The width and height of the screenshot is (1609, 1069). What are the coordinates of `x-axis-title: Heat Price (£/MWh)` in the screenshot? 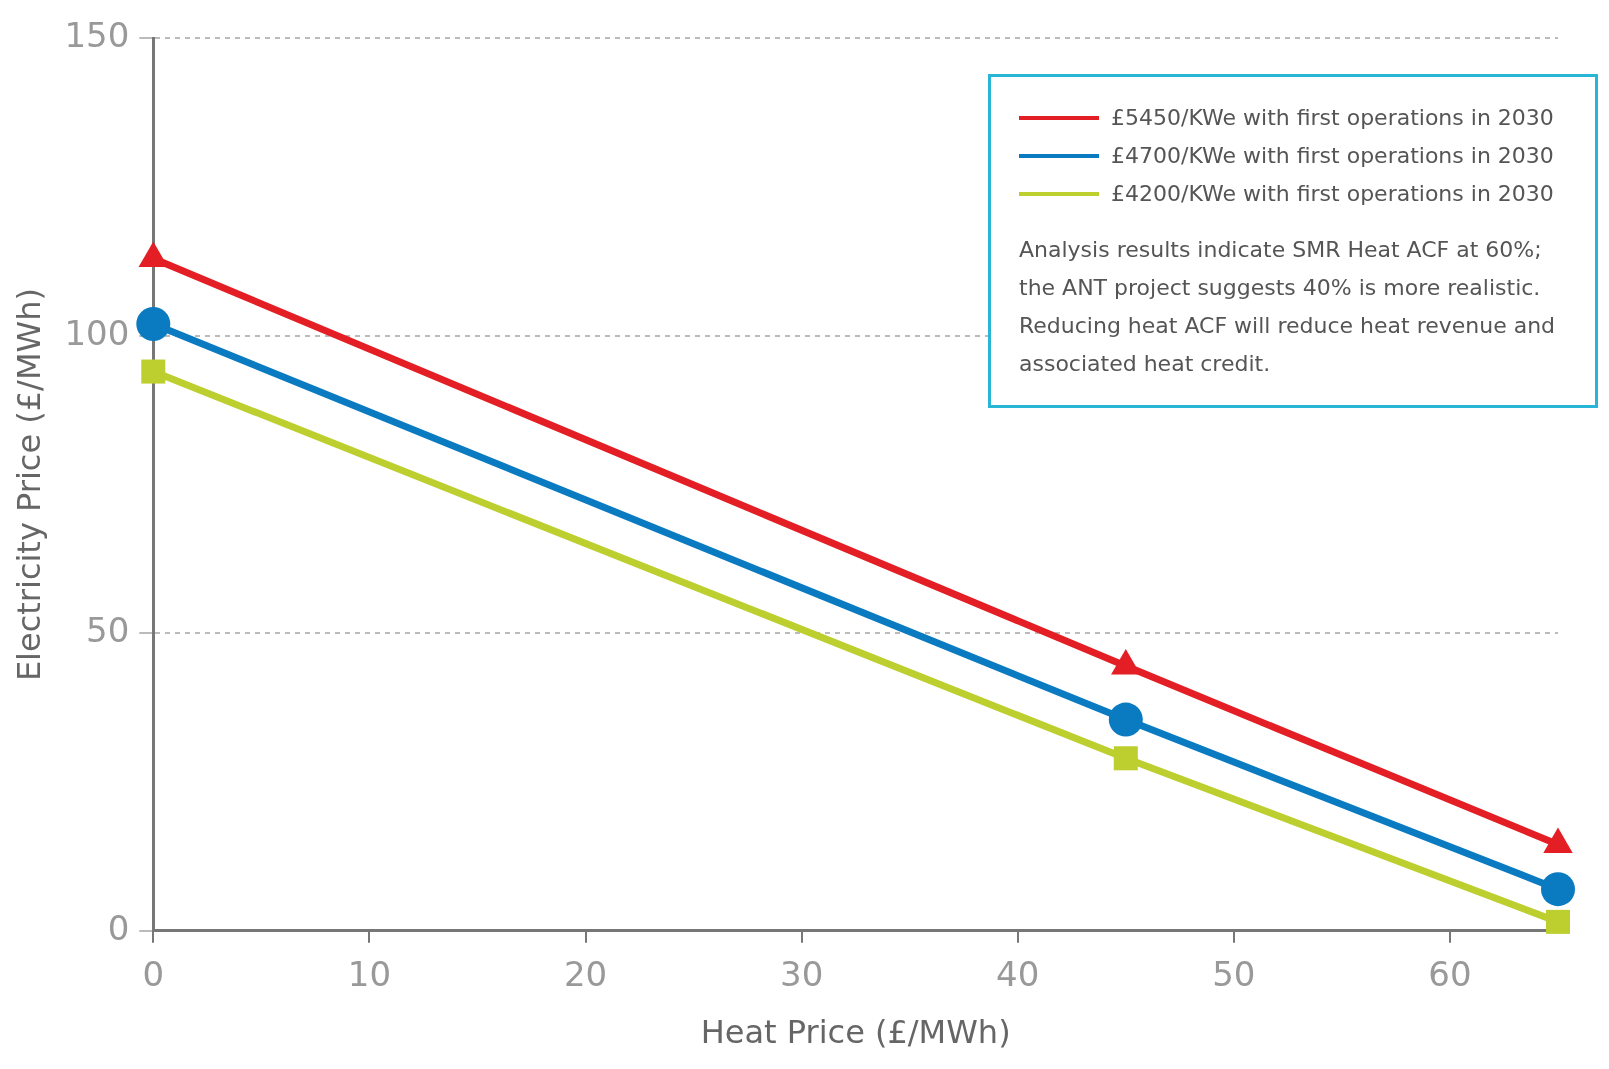 It's located at (855, 1032).